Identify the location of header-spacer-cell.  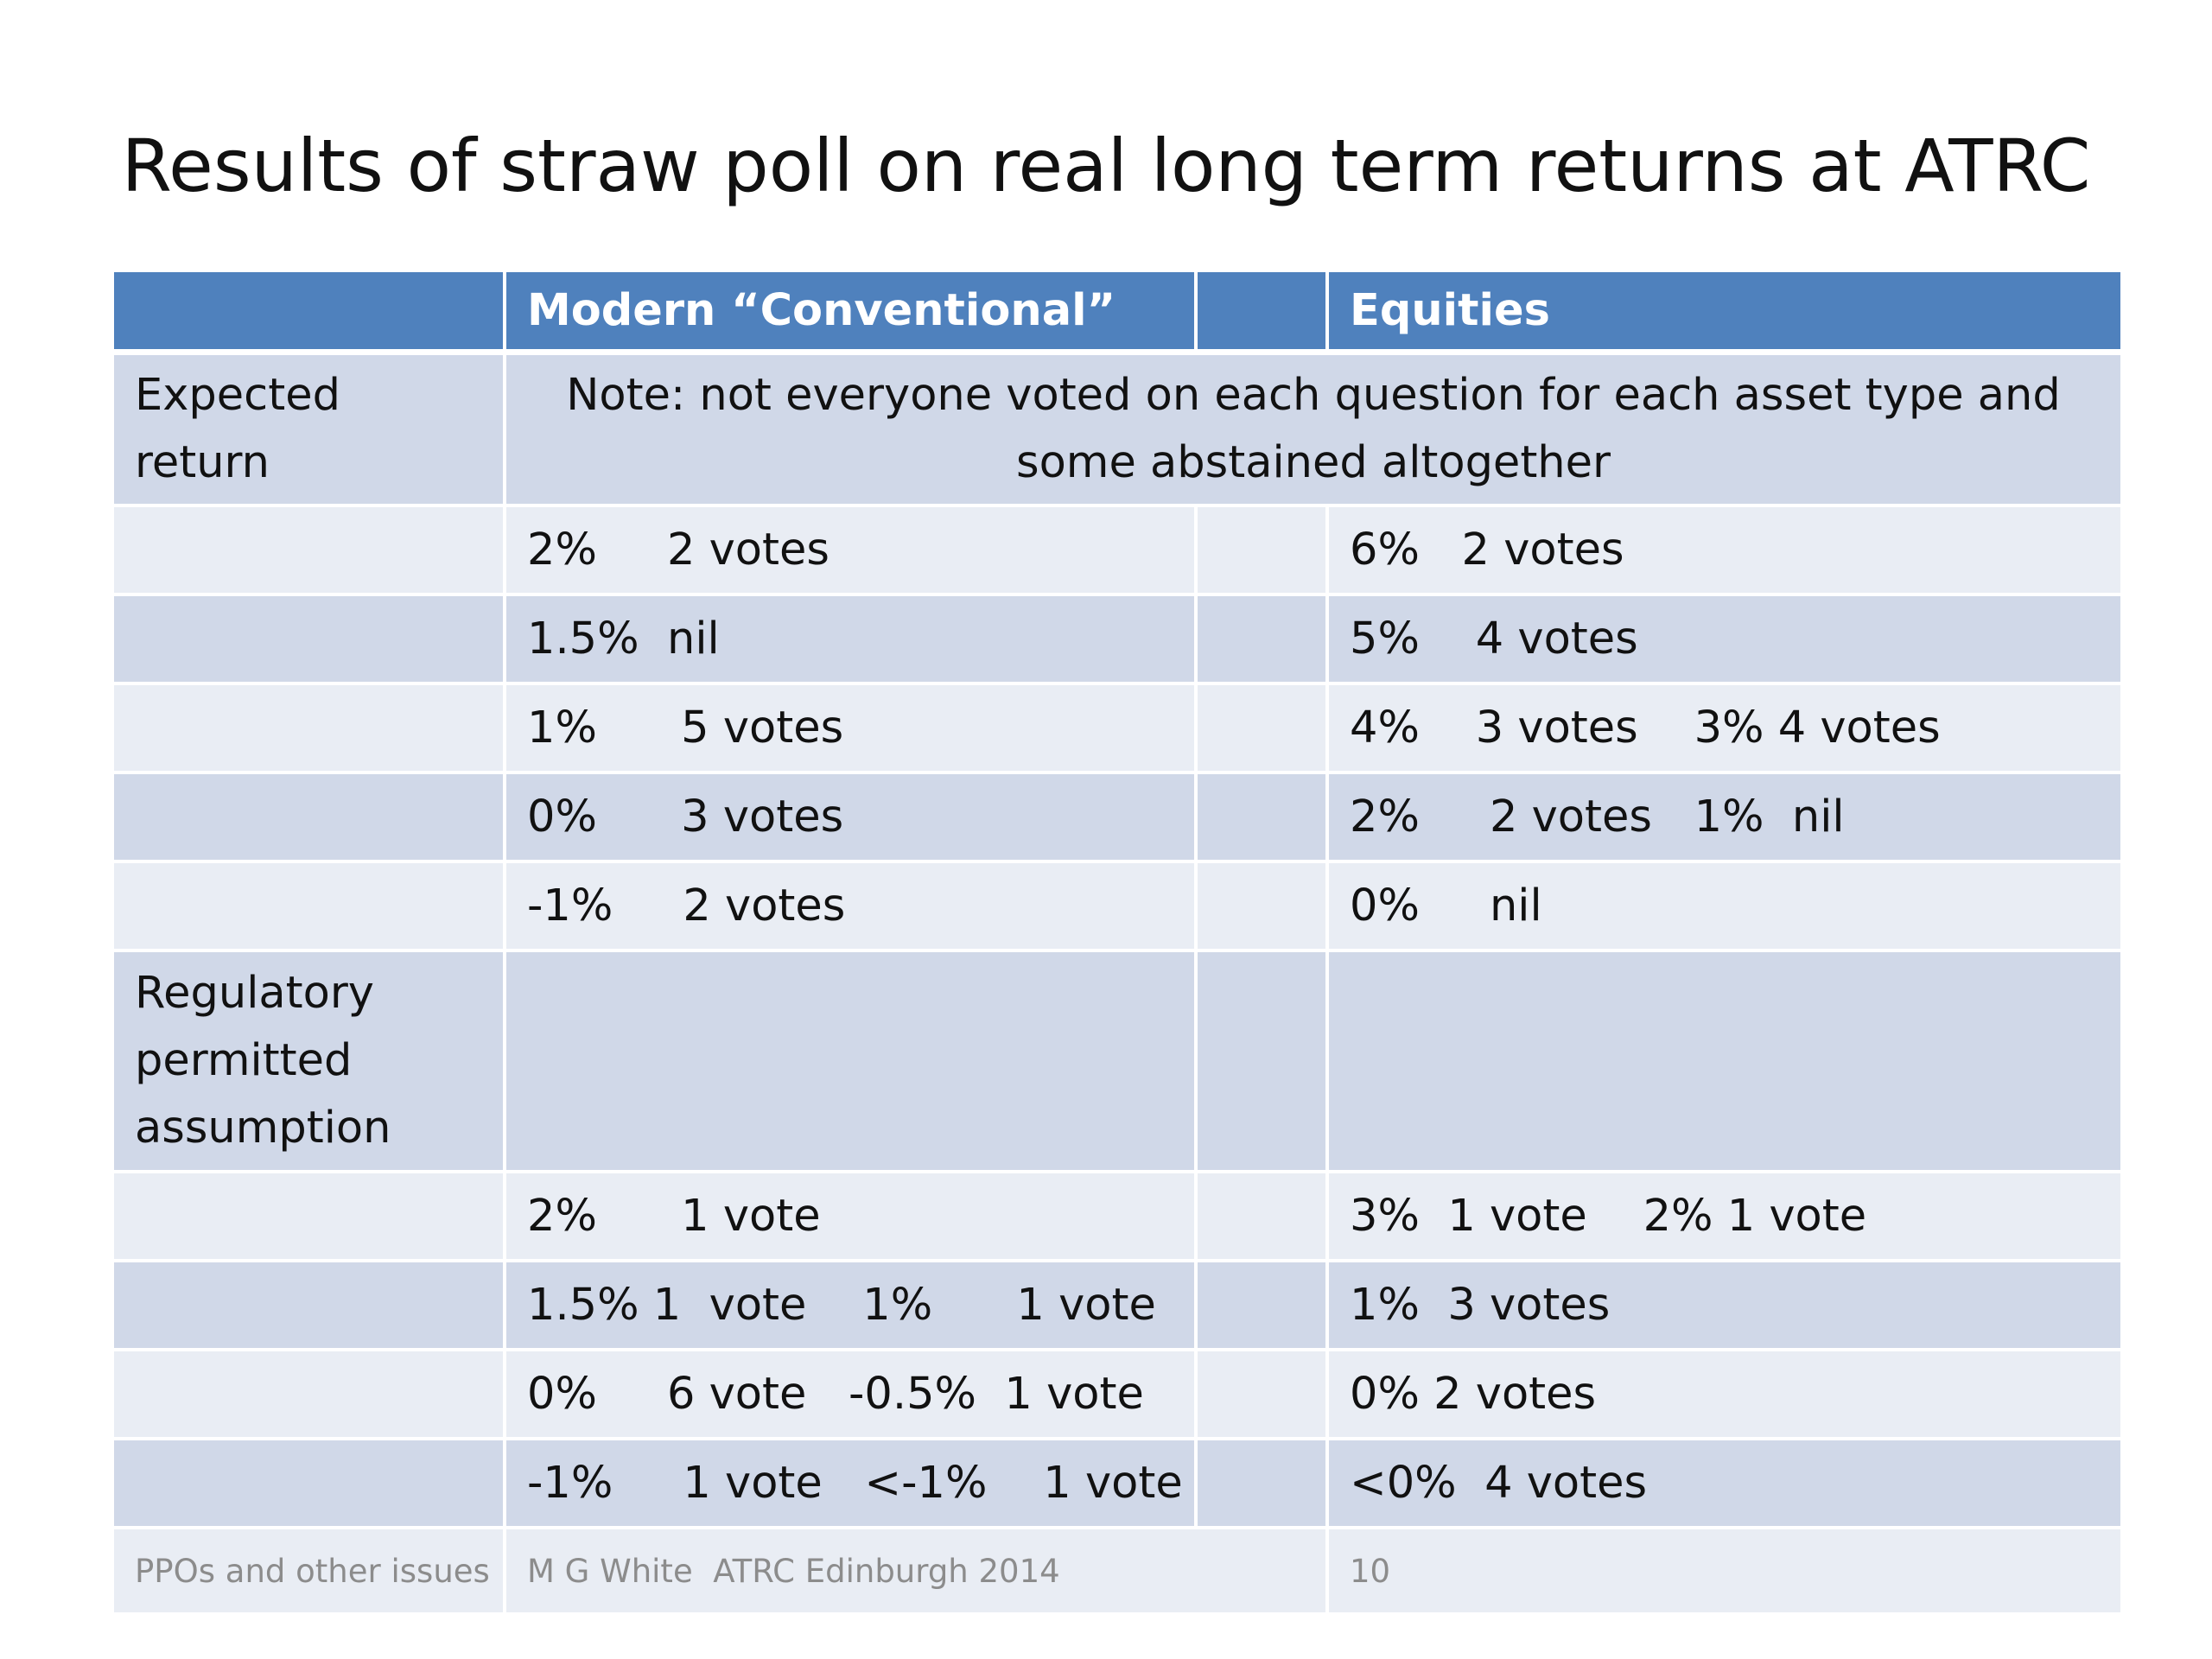
(1263, 313).